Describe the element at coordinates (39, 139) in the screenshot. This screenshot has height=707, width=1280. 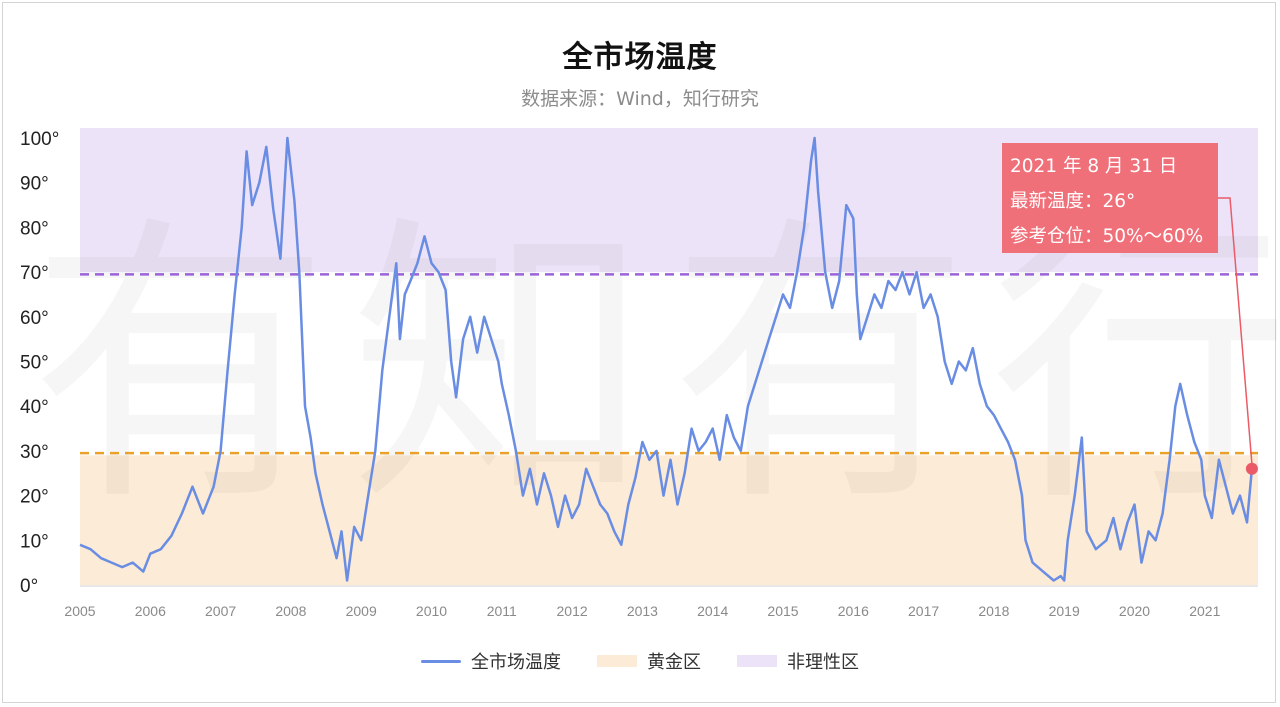
I see `y-tick-label: 100°` at that location.